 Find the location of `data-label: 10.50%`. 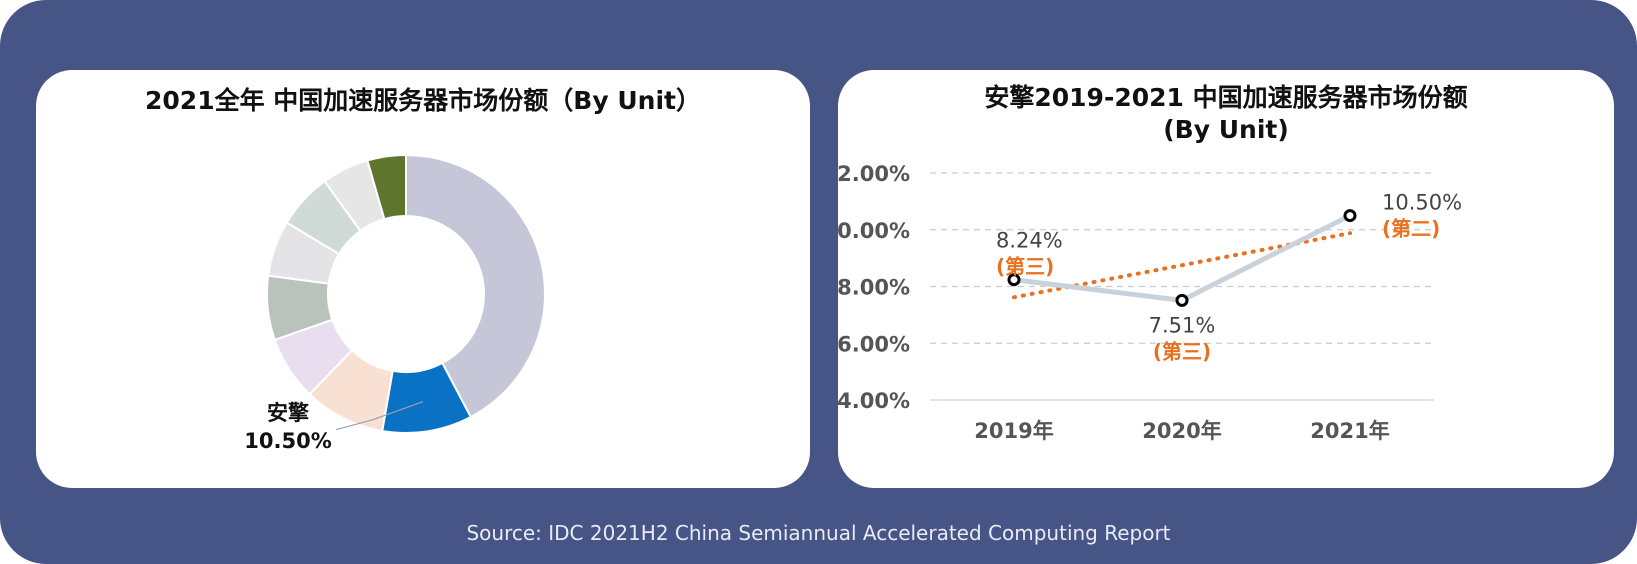

data-label: 10.50% is located at coordinates (1422, 203).